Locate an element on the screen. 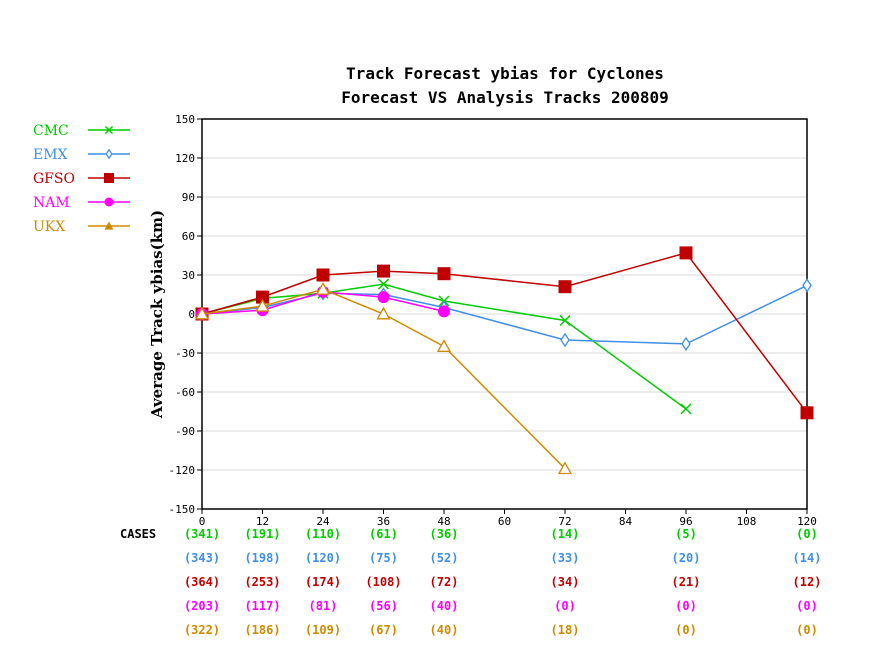  case-count-cmc: (110) is located at coordinates (323, 534).